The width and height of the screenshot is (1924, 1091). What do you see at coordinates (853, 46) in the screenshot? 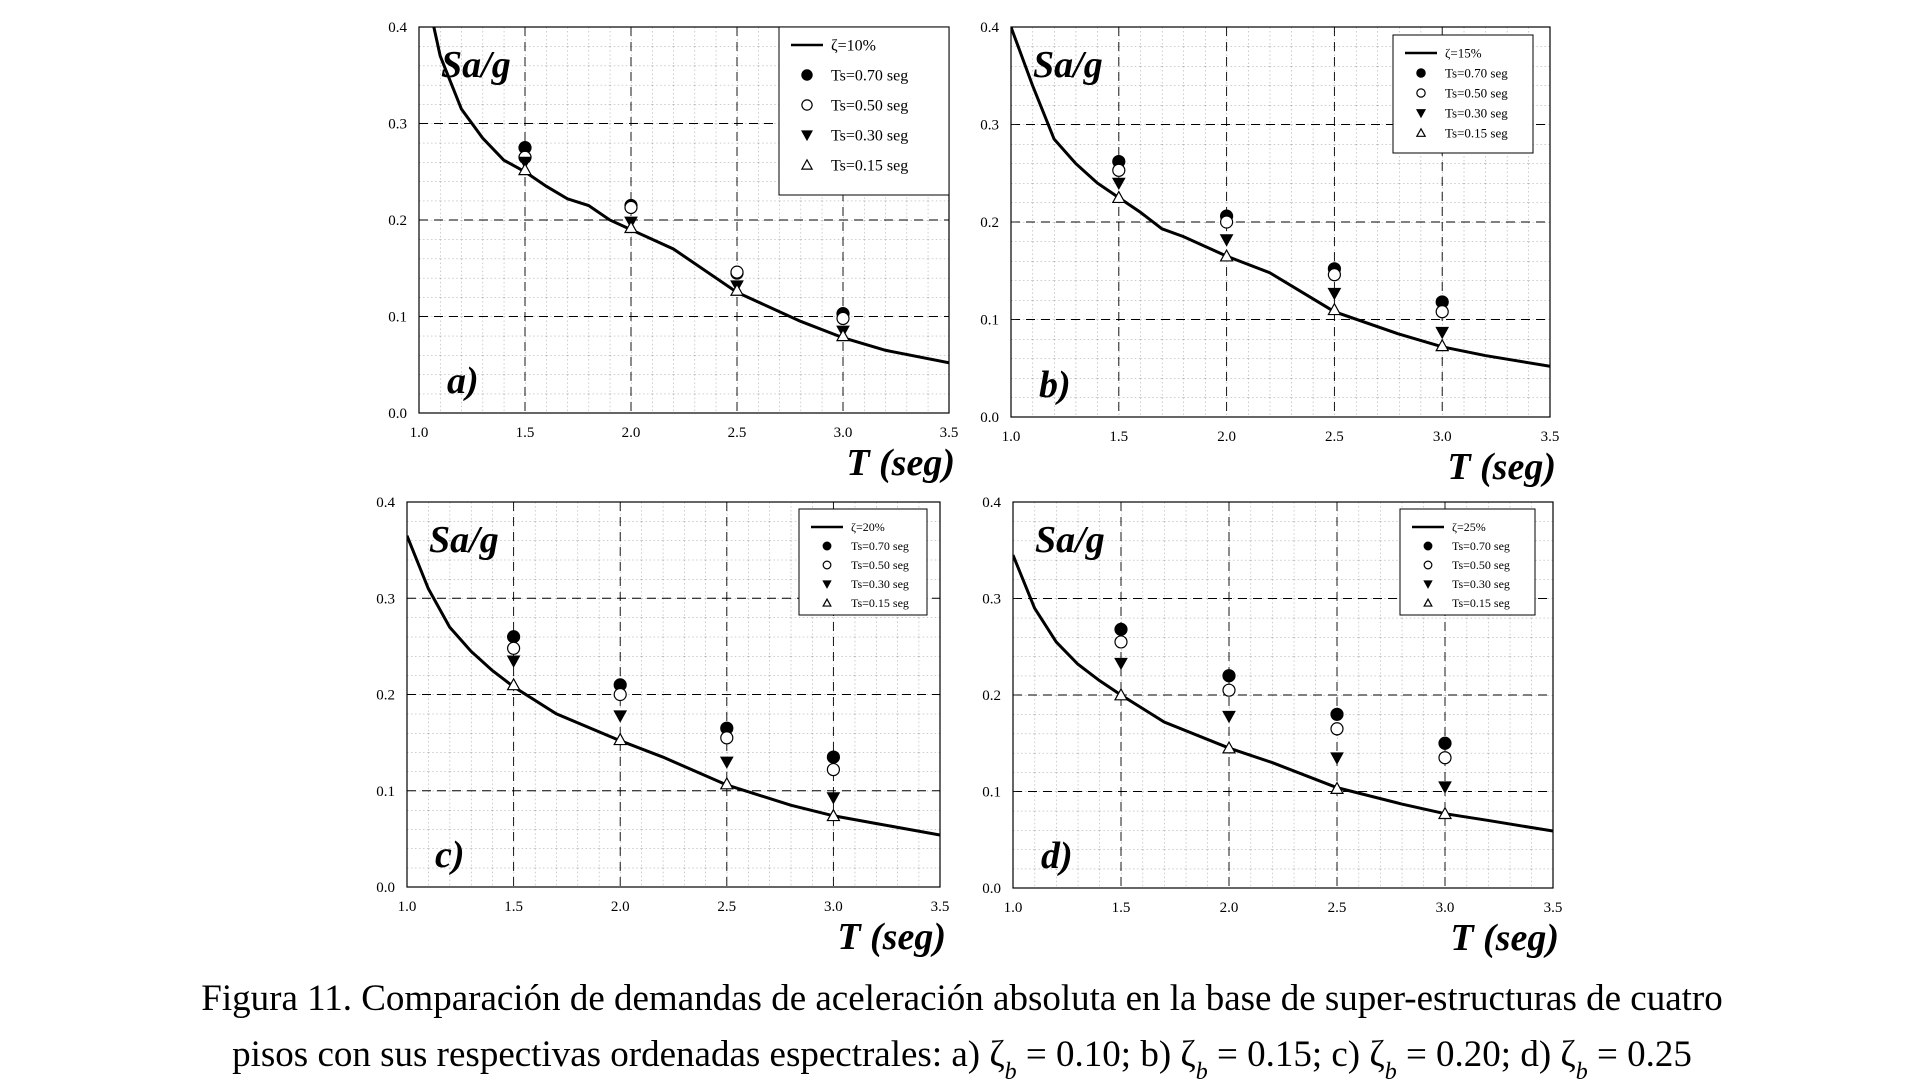
I see `legend-label: ζ=10%` at bounding box center [853, 46].